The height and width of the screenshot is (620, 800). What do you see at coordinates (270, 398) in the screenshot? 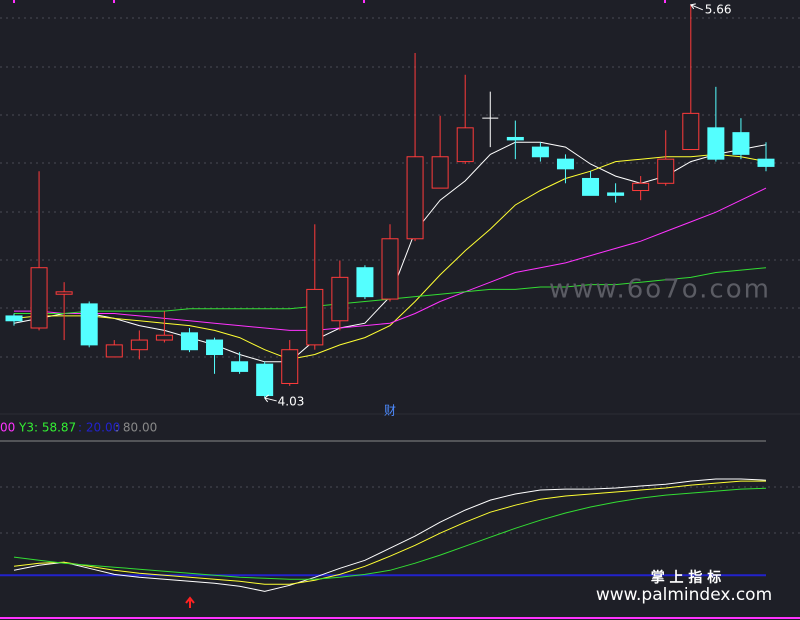
I see `min-pointer` at bounding box center [270, 398].